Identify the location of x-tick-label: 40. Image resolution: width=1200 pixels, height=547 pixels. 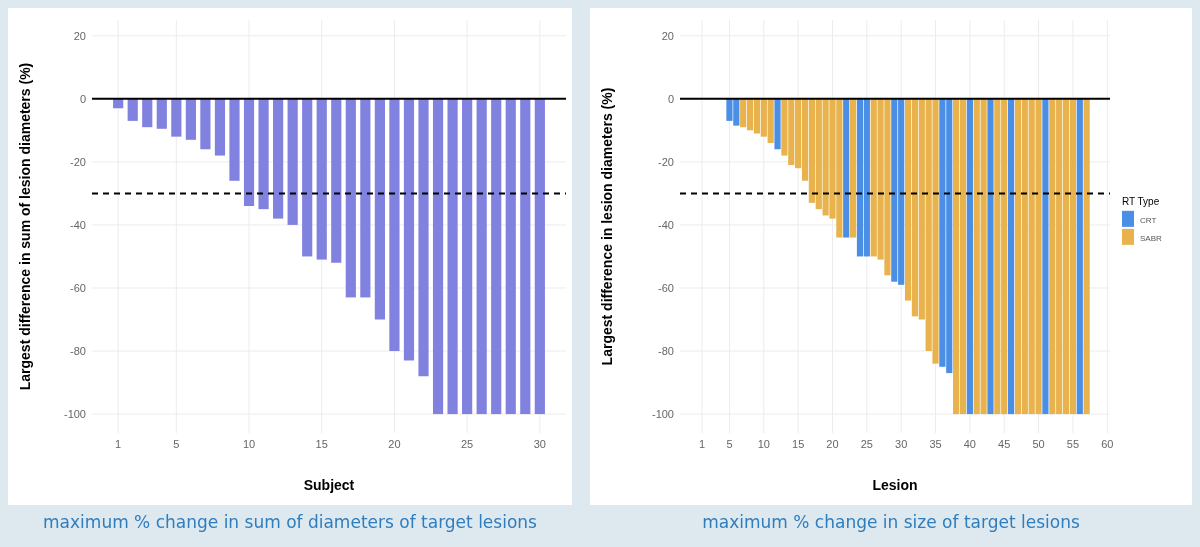
(969, 444).